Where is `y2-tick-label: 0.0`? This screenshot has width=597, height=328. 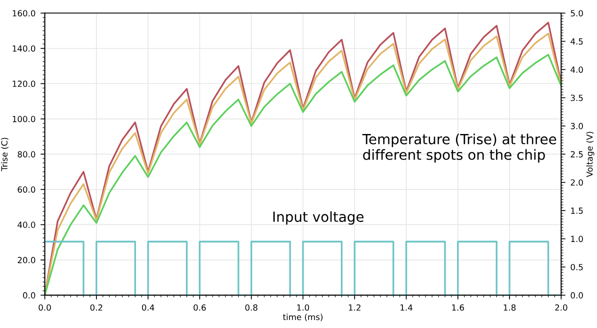
y2-tick-label: 0.0 is located at coordinates (576, 295).